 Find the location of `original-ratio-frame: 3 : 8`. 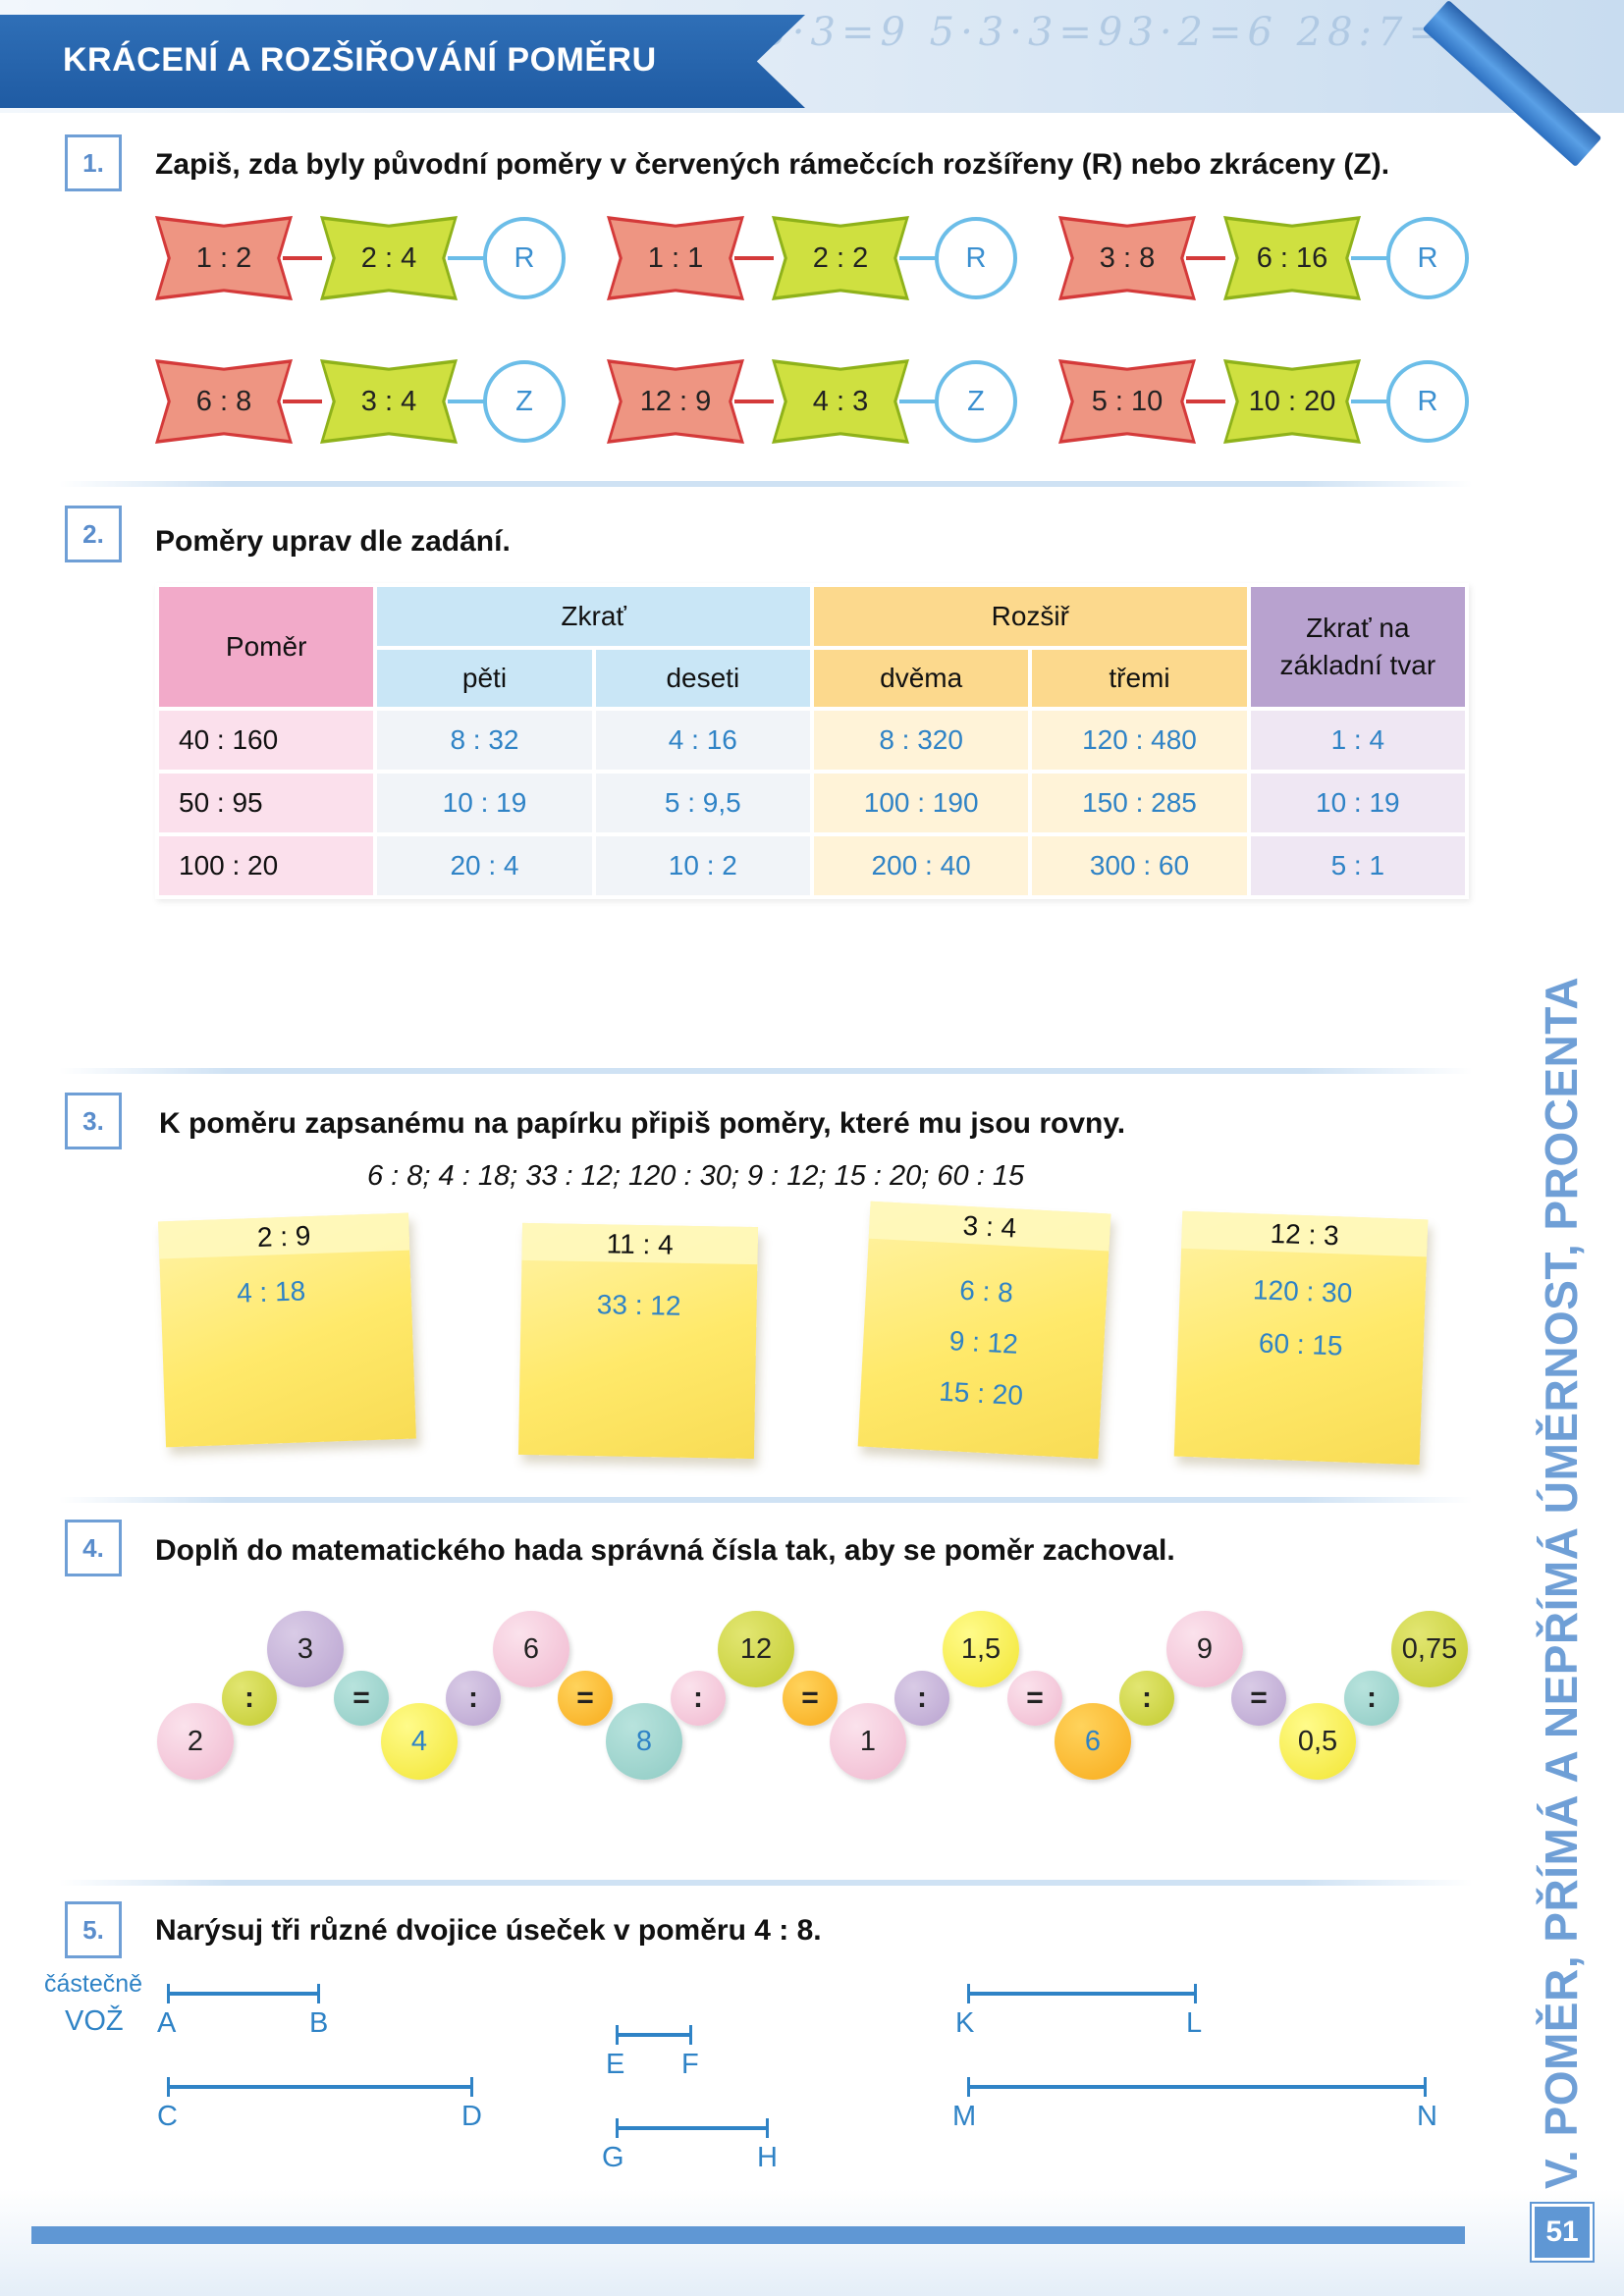

original-ratio-frame: 3 : 8 is located at coordinates (1127, 258).